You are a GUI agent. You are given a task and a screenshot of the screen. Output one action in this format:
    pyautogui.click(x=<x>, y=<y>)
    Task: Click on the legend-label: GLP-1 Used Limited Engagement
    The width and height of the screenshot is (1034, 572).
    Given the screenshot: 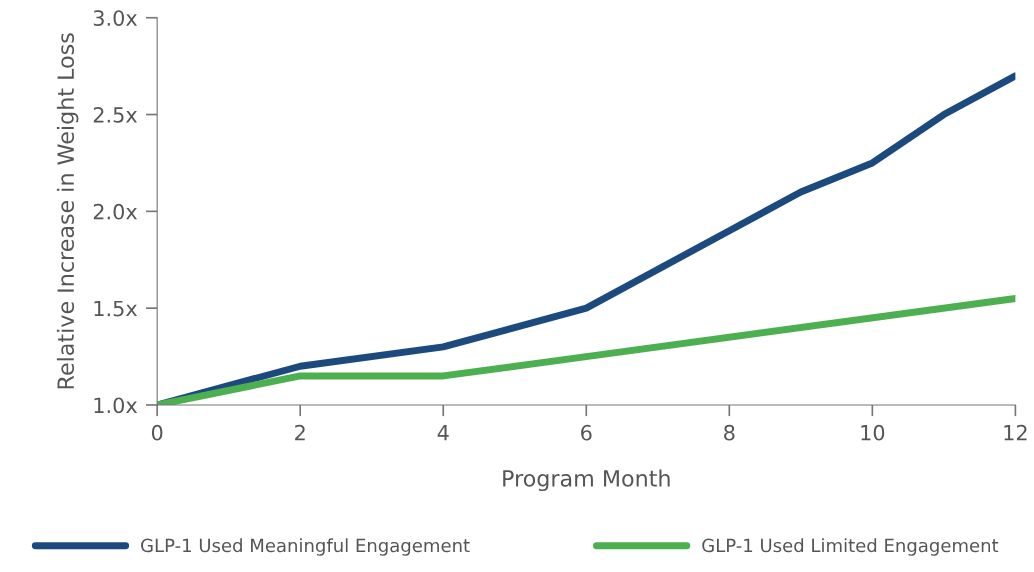 What is the action you would take?
    pyautogui.click(x=850, y=547)
    